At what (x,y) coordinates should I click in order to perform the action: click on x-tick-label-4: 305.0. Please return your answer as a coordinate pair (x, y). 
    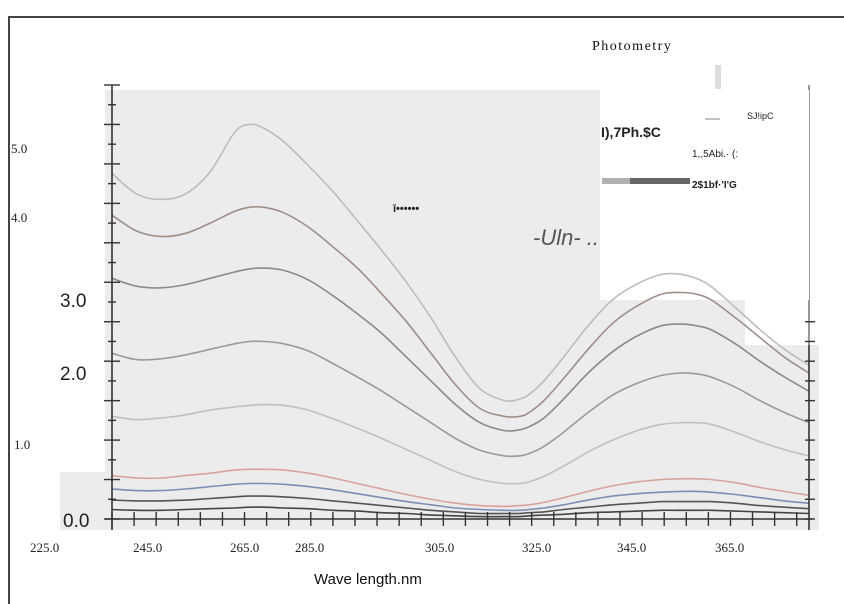
    Looking at the image, I should click on (439, 547).